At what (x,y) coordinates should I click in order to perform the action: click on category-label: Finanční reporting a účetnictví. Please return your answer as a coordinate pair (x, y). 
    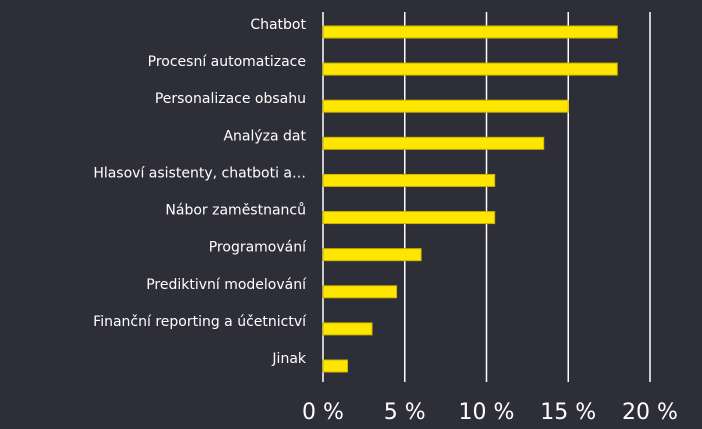
    Looking at the image, I should click on (200, 322).